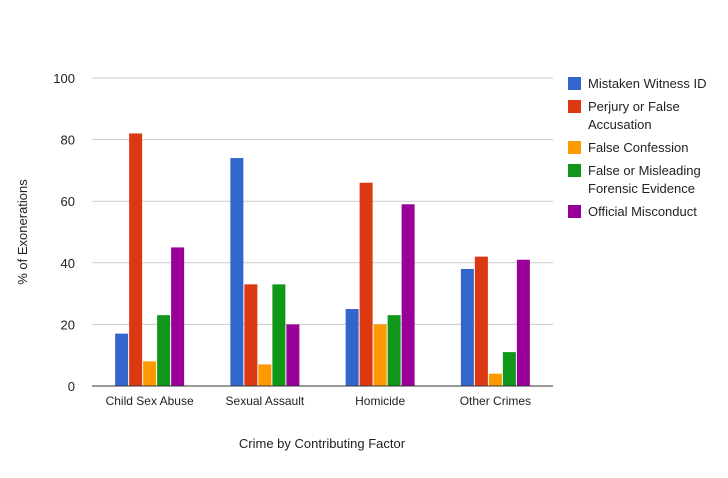 This screenshot has width=728, height=478. What do you see at coordinates (150, 401) in the screenshot?
I see `x-tick-label: Child Sex Abuse` at bounding box center [150, 401].